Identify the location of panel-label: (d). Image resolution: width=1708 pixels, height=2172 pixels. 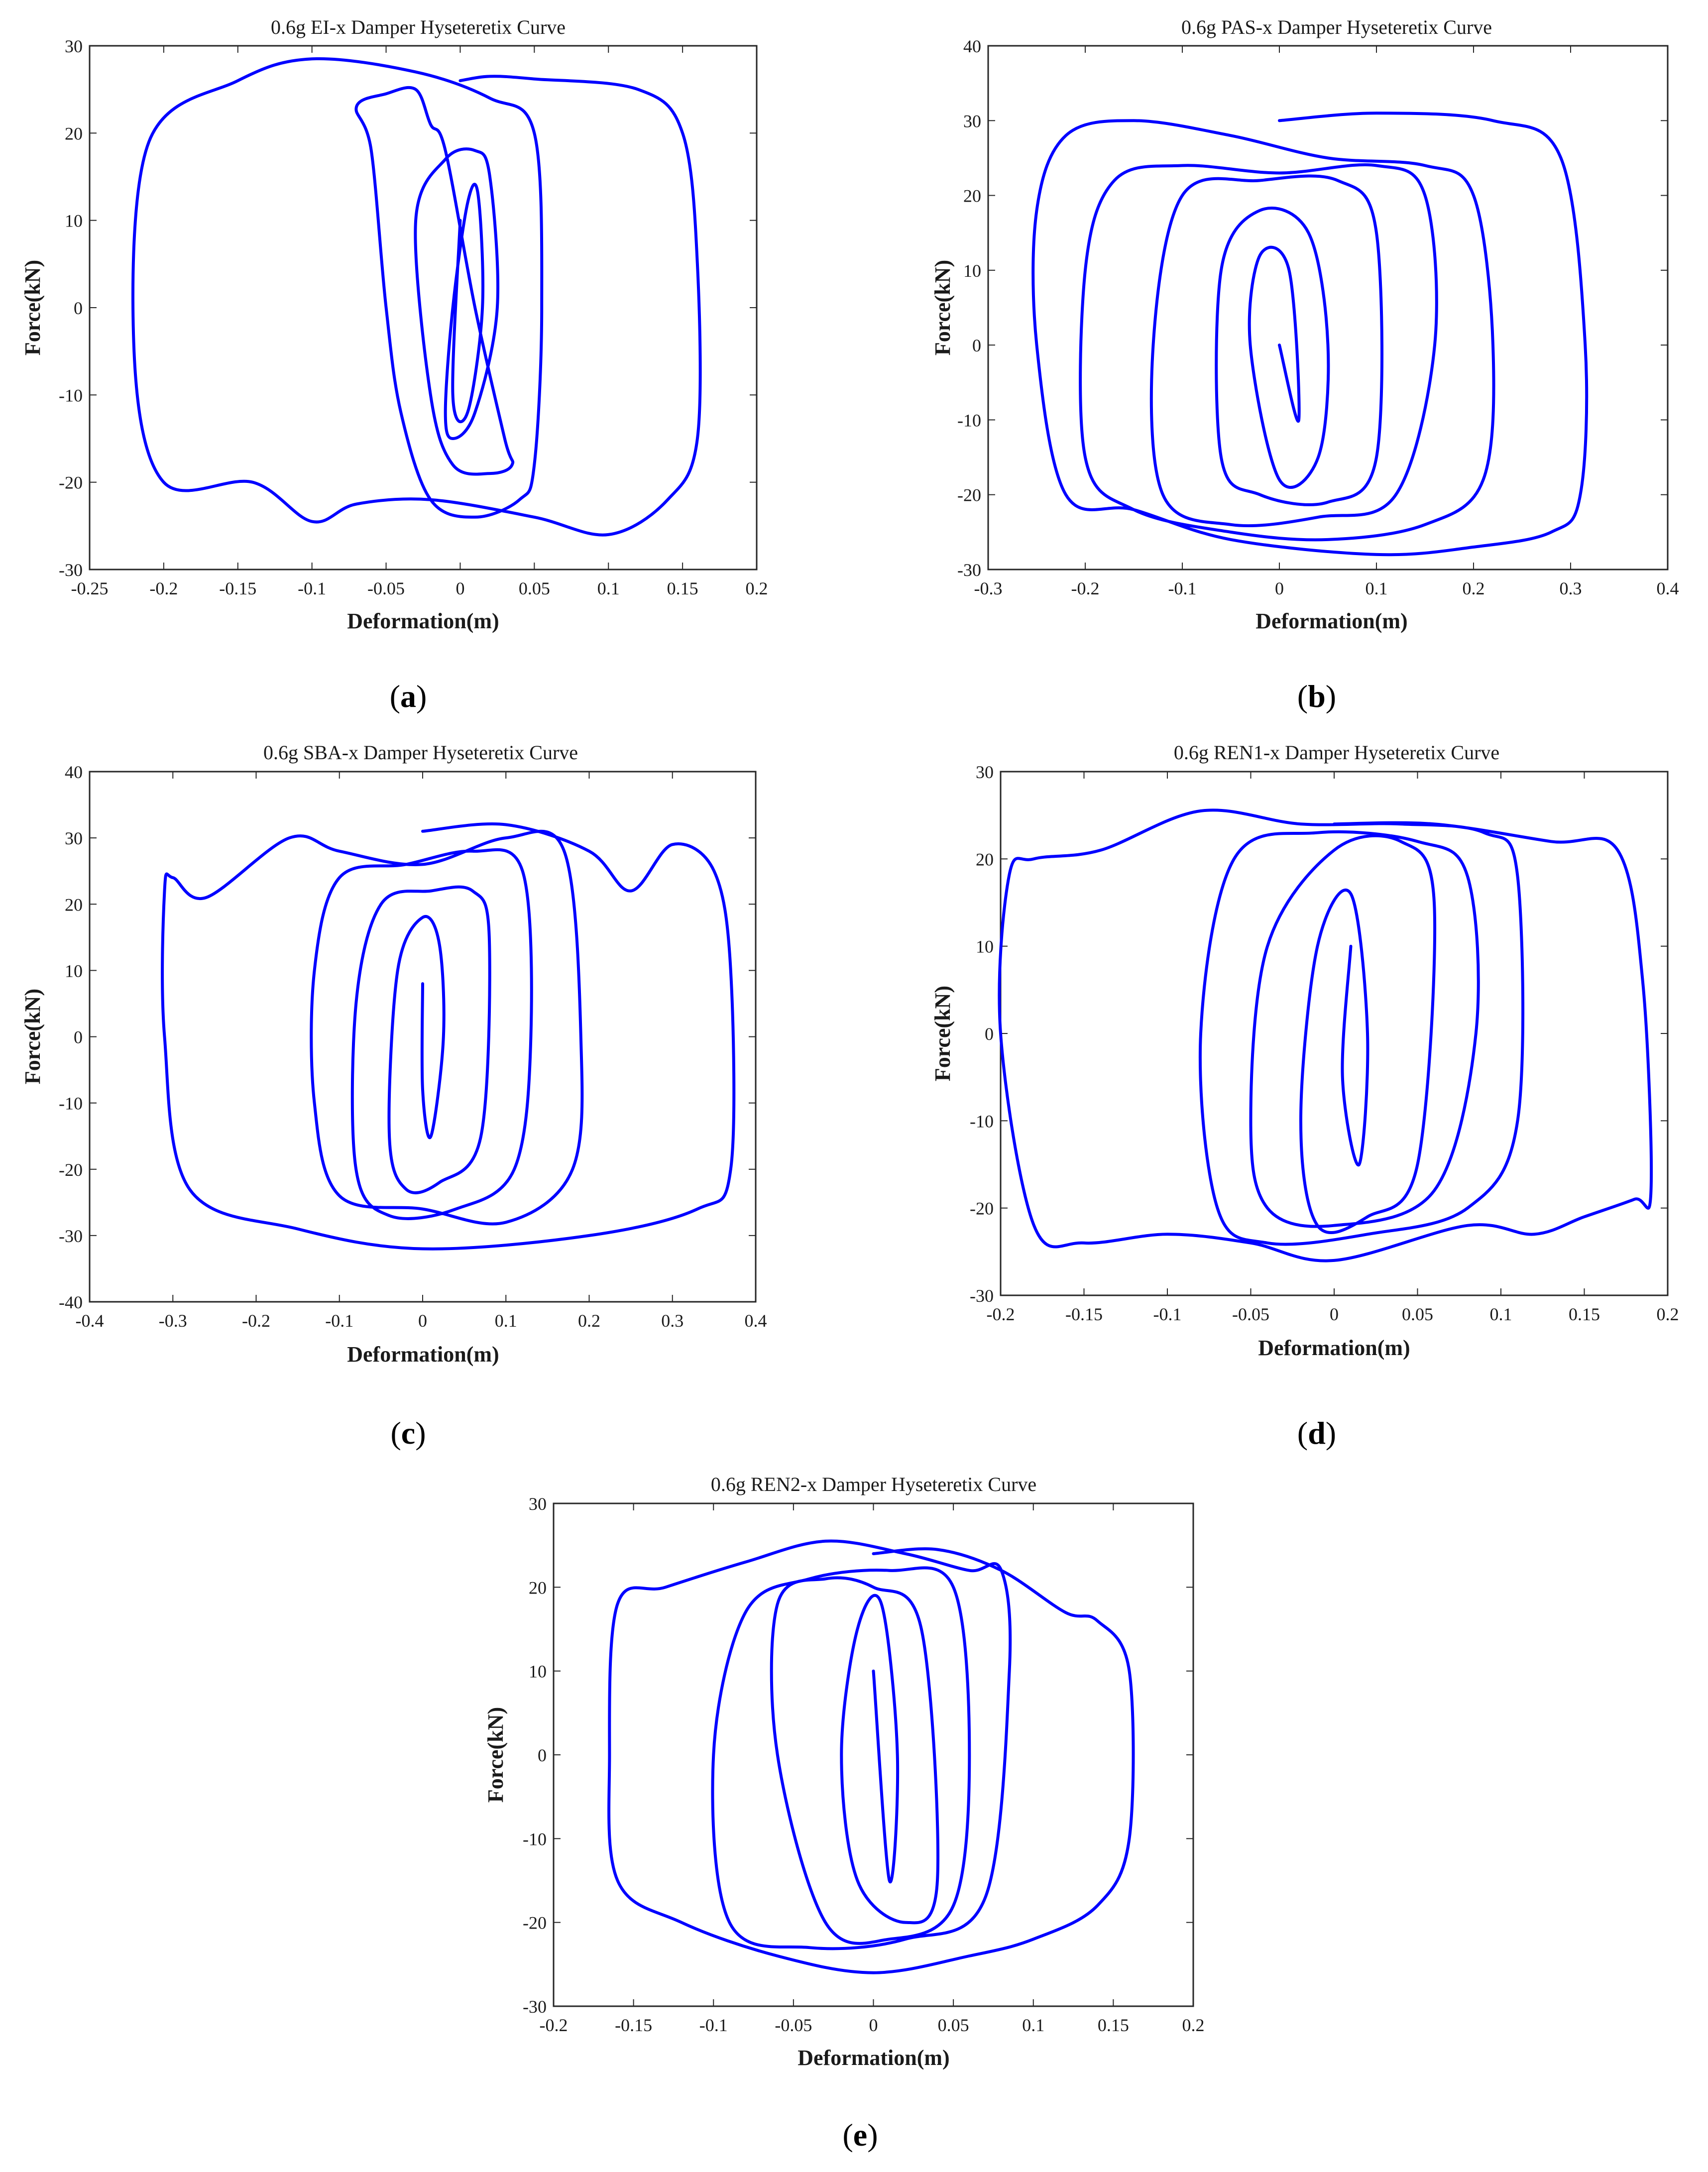
(1316, 1433).